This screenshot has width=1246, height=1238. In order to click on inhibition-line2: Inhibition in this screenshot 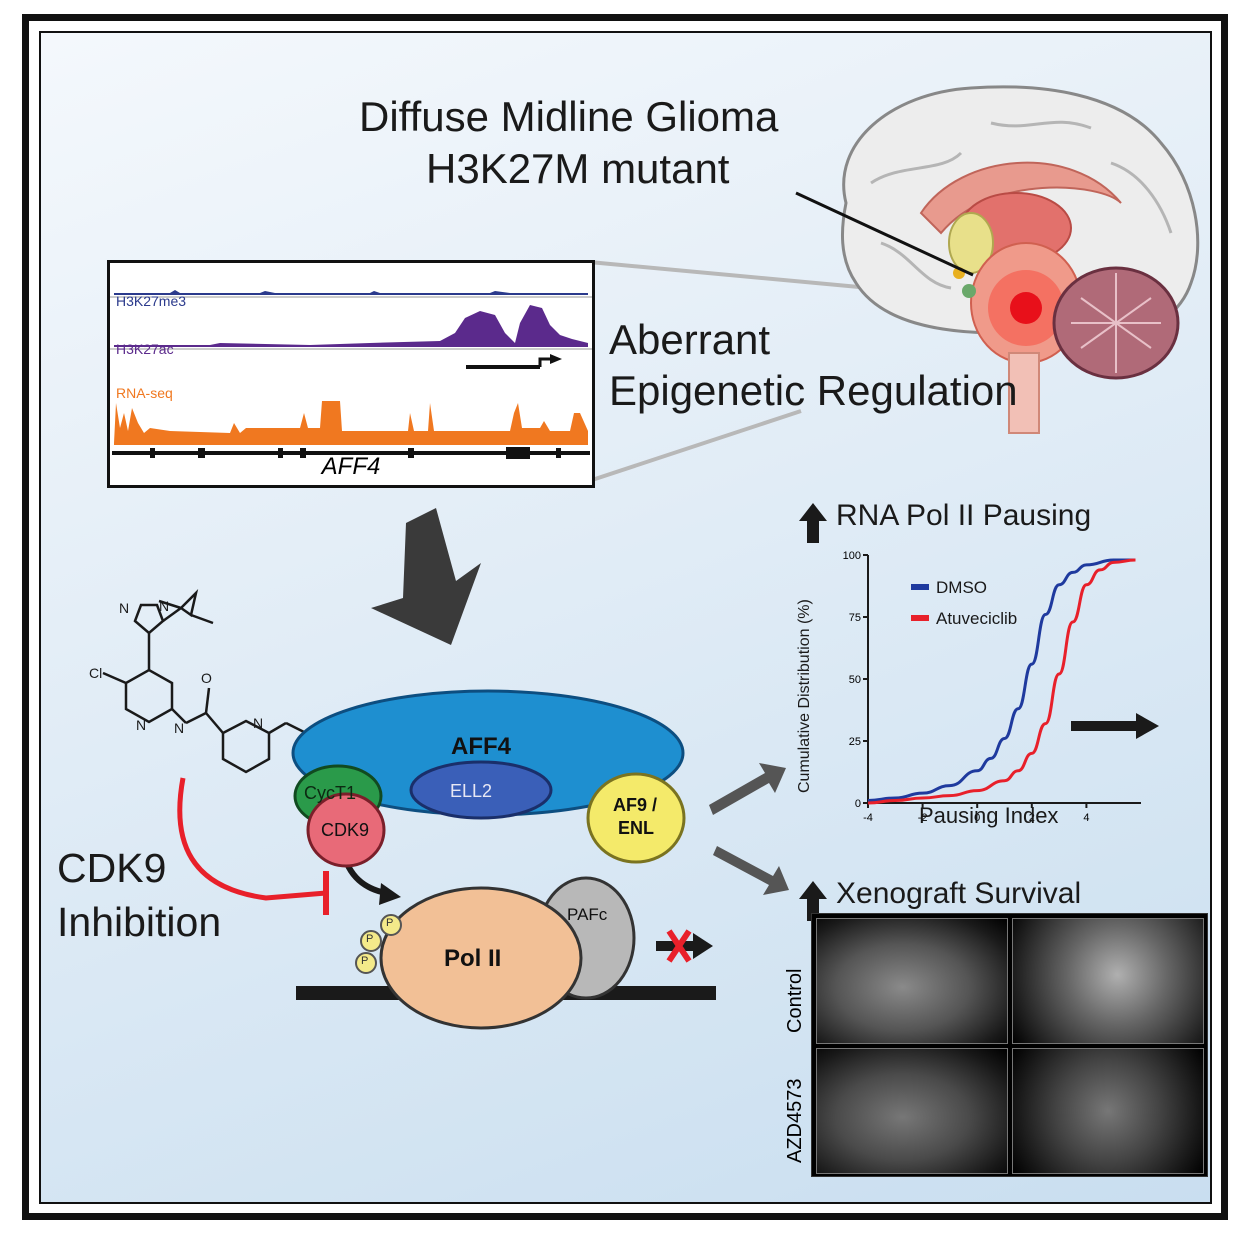, I will do `click(139, 922)`.